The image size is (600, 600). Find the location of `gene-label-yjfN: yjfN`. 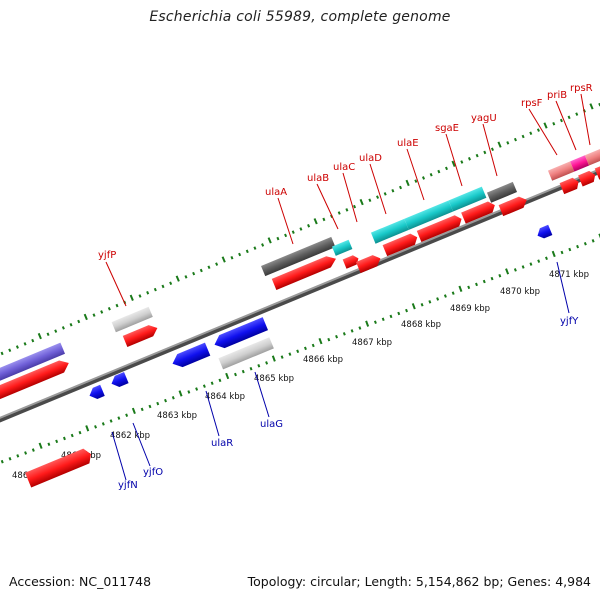

gene-label-yjfN: yjfN is located at coordinates (128, 485).